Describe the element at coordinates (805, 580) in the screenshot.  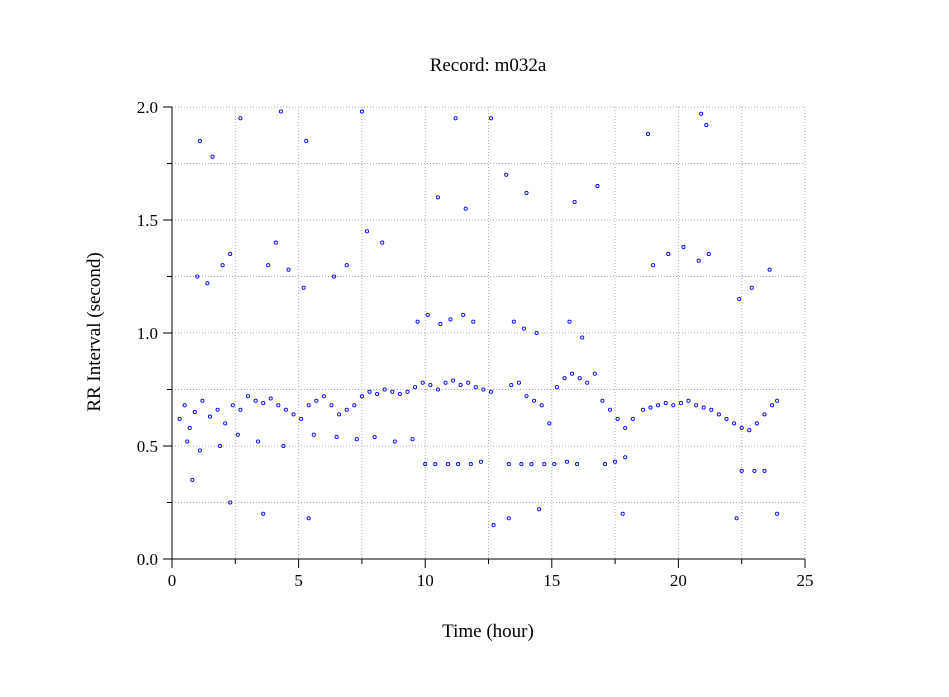
I see `x-tick-label: 25` at that location.